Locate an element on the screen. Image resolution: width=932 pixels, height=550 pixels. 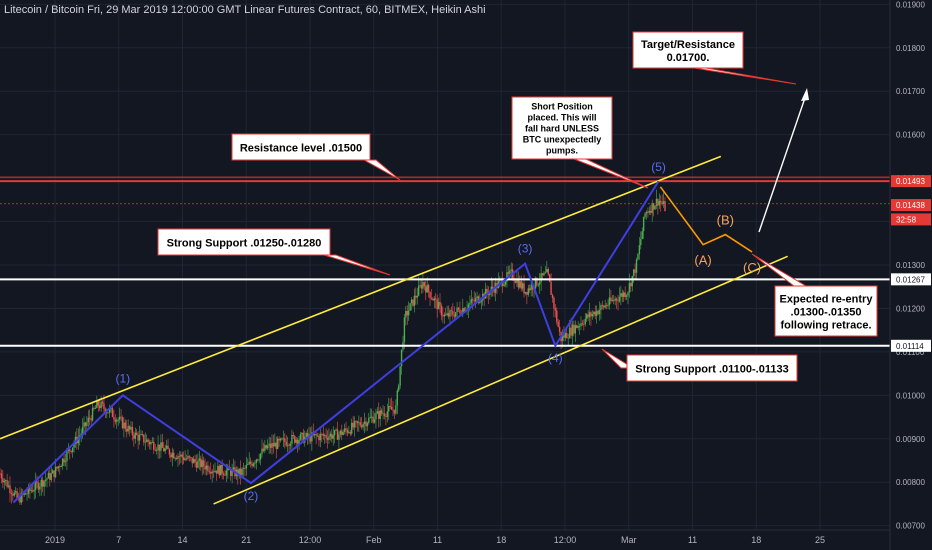
y-tick-label: 0.01200 is located at coordinates (910, 308).